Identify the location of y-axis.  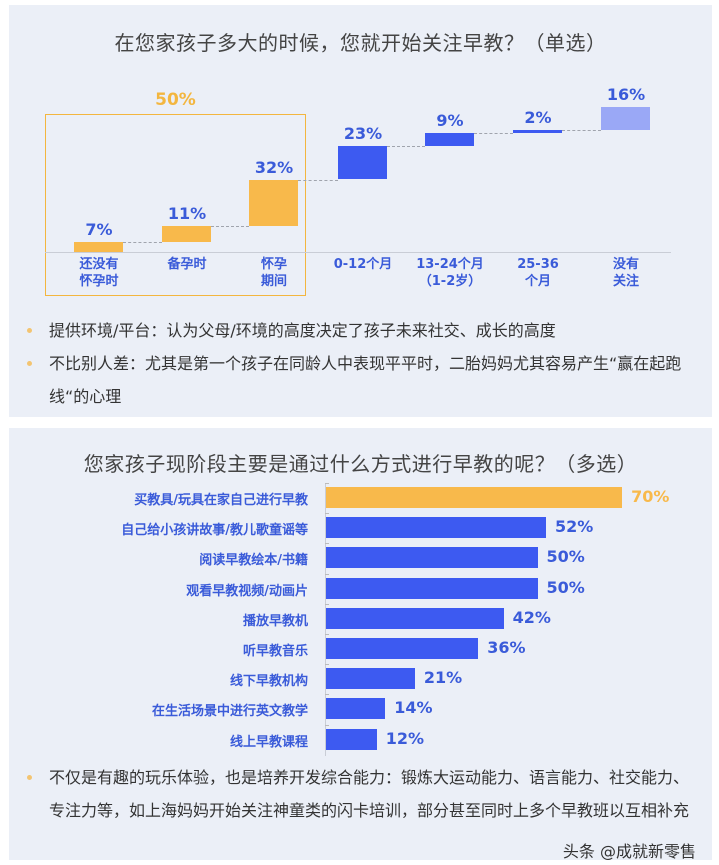
(325, 619).